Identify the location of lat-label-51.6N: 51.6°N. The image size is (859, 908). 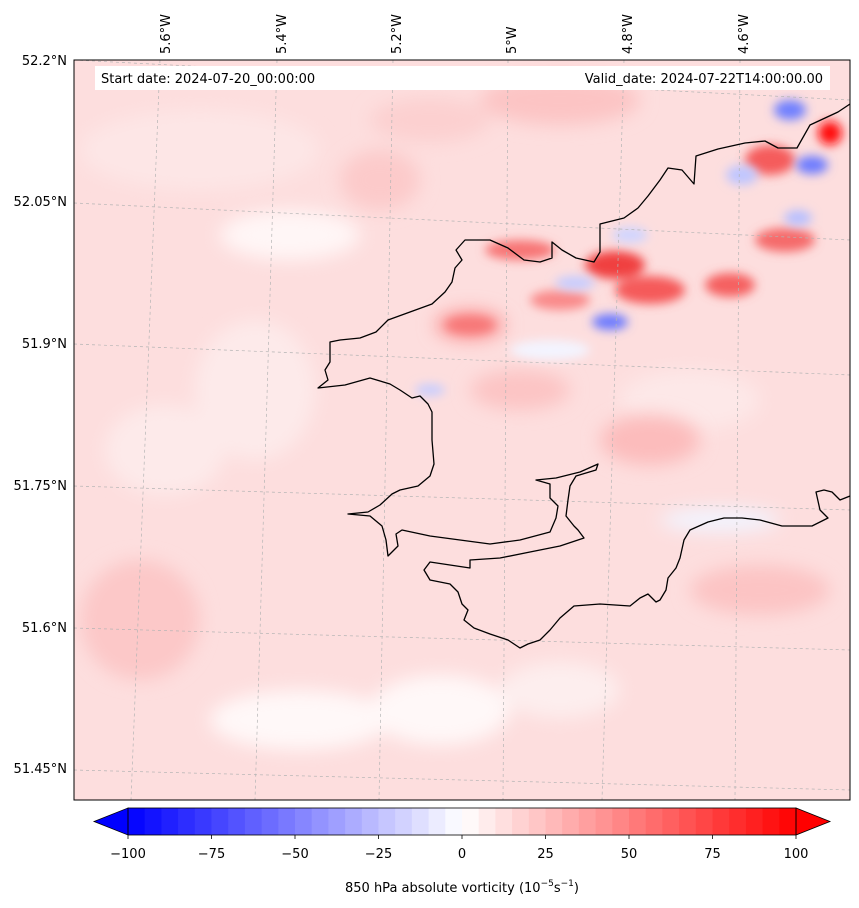
(44, 628).